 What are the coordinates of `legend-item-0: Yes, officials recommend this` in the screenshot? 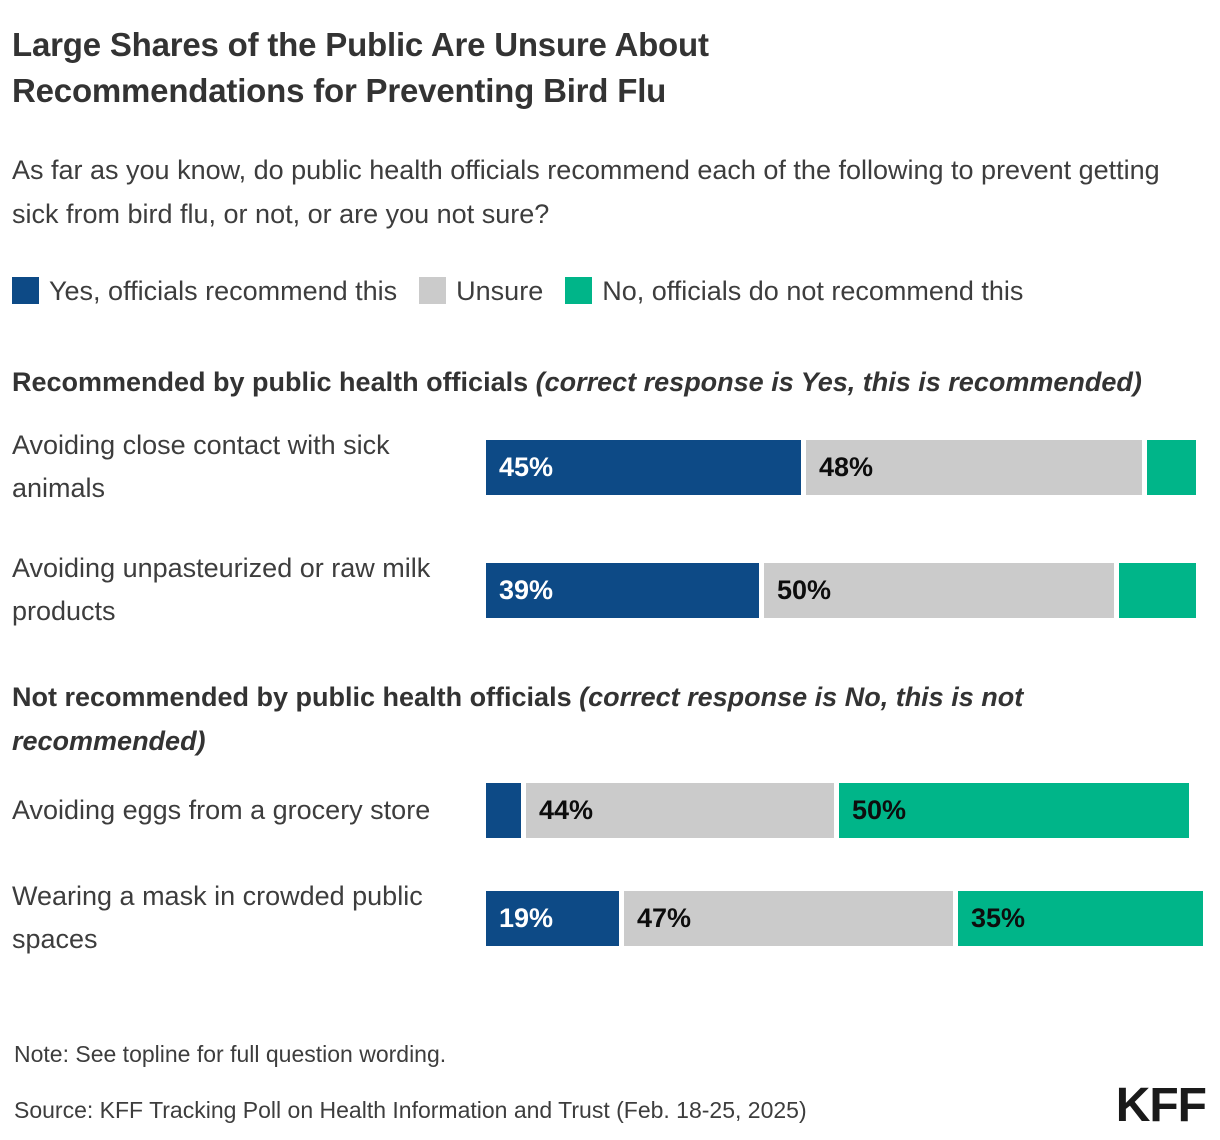 It's located at (204, 291).